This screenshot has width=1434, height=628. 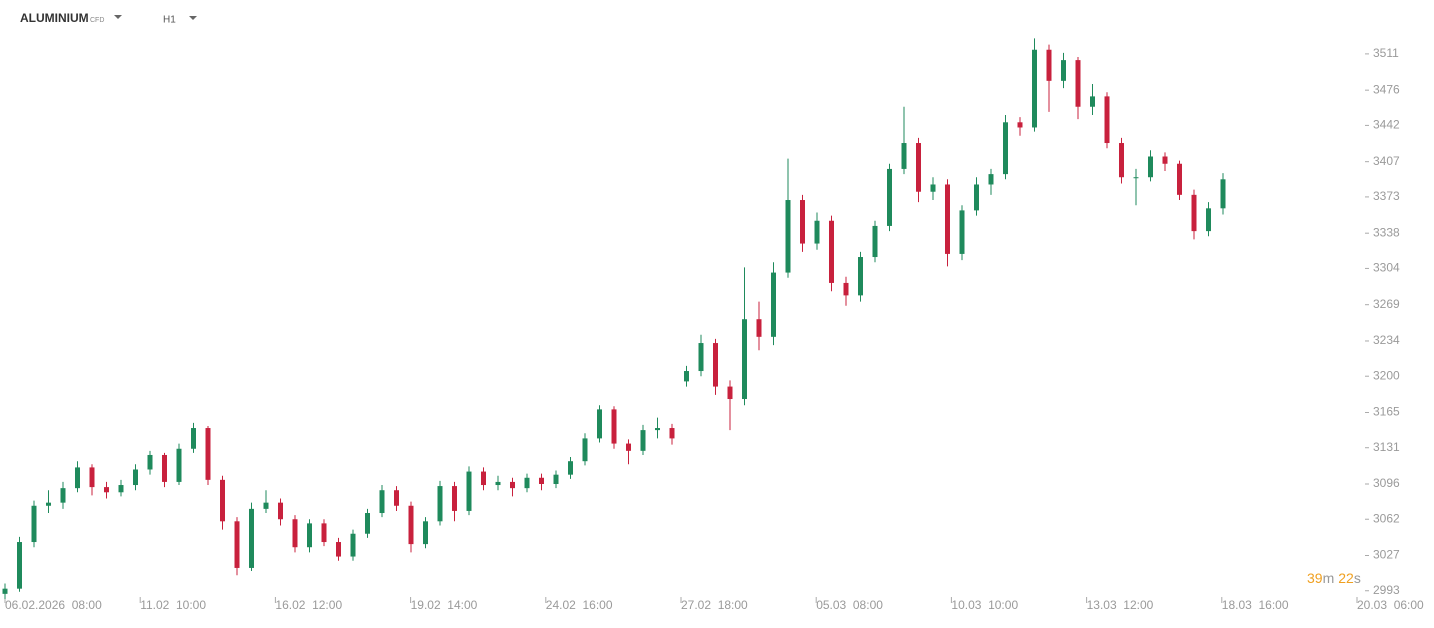 What do you see at coordinates (1386, 590) in the screenshot?
I see `y-tick-label: 2993` at bounding box center [1386, 590].